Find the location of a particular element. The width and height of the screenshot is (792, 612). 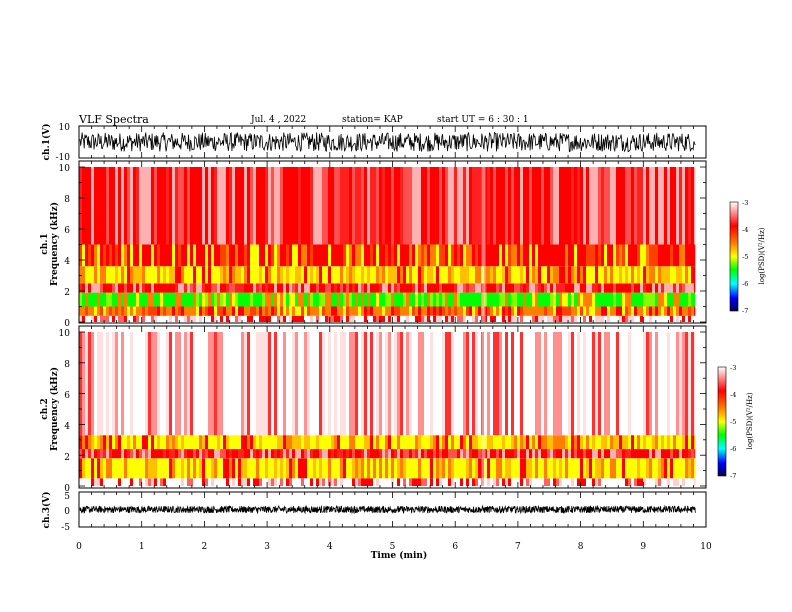

x-axis: 0 1 2 3 4 5 6 7 8 9 10 Time (min) is located at coordinates (394, 551).